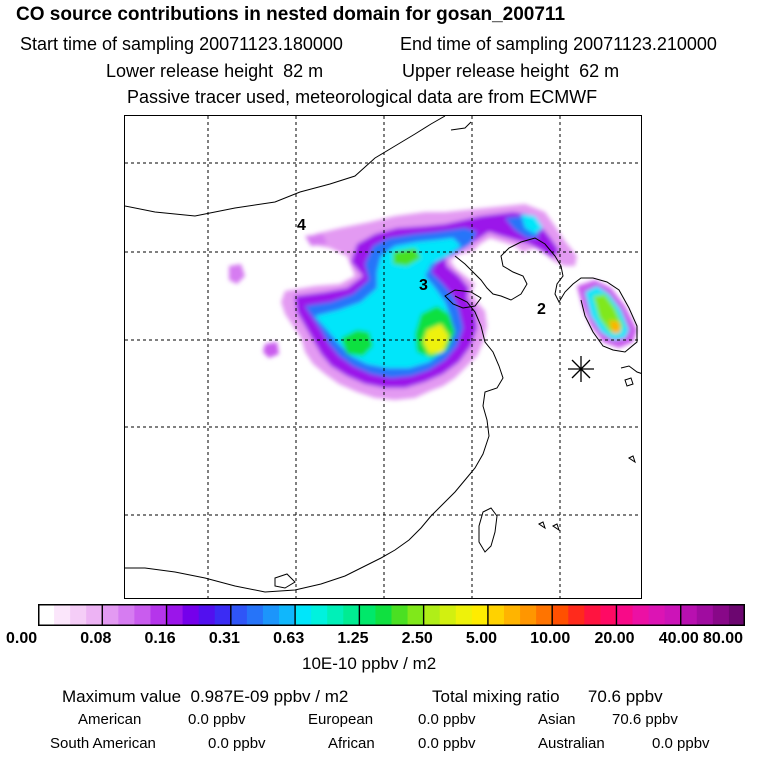 The image size is (768, 768). I want to click on upper-release-value: 62 m, so click(599, 71).